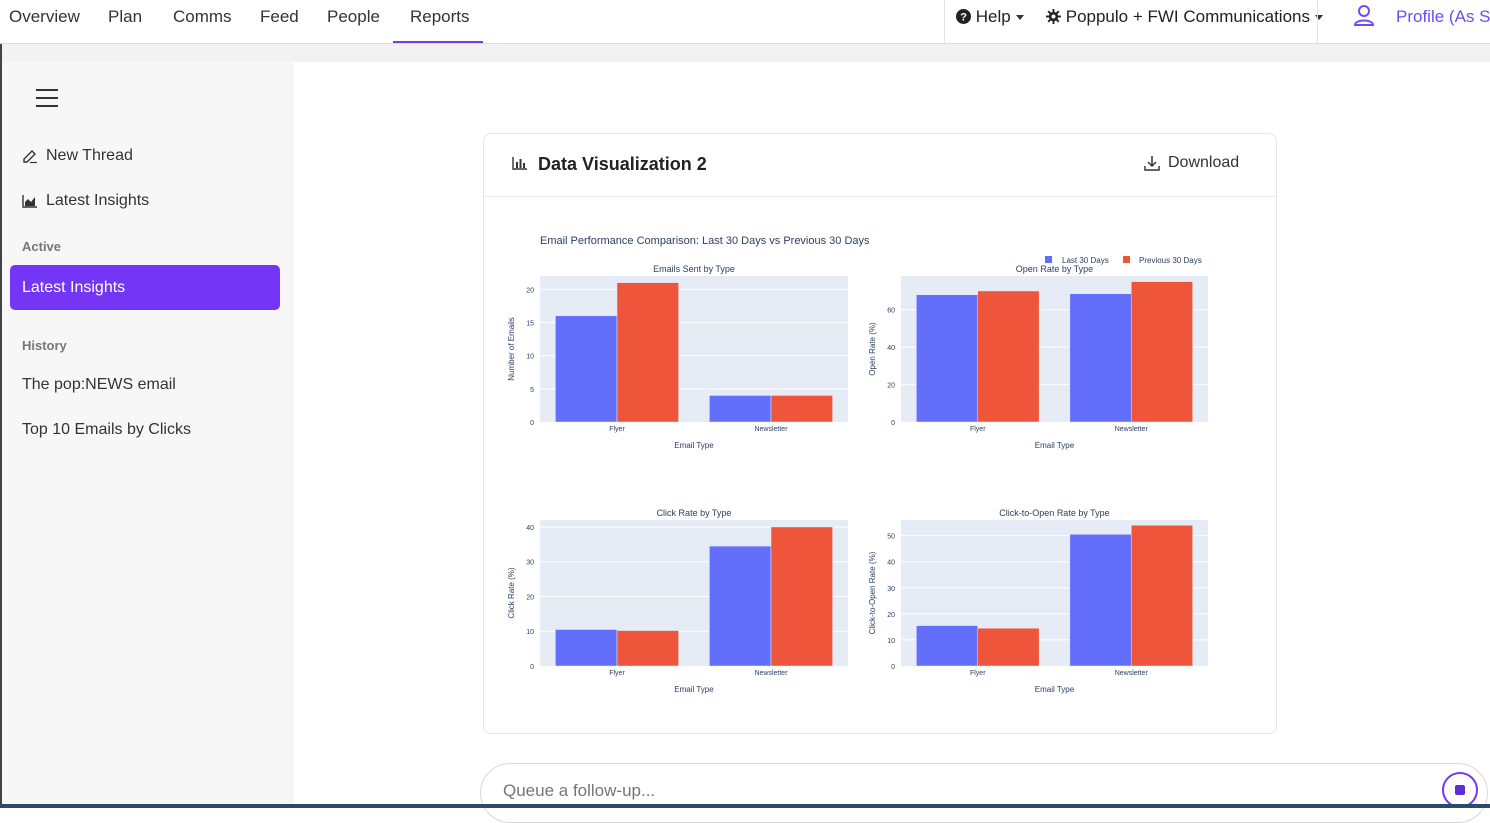 The image size is (1490, 823). I want to click on org-label: Poppulo + FWI Communications, so click(1187, 16).